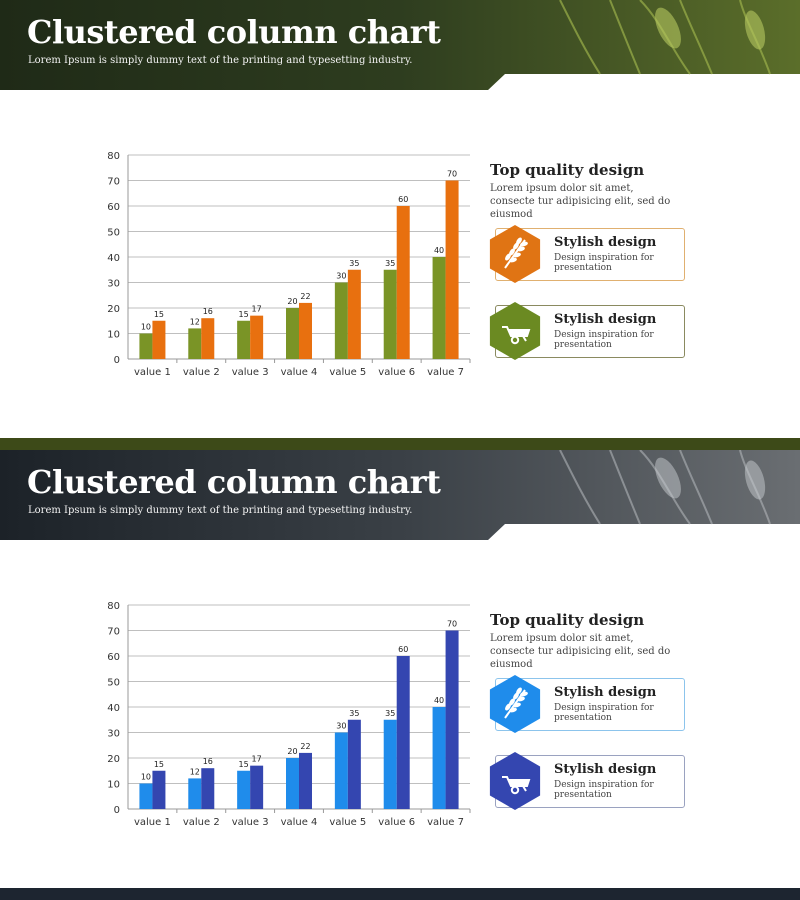  What do you see at coordinates (400, 444) in the screenshot?
I see `slide-separator-band` at bounding box center [400, 444].